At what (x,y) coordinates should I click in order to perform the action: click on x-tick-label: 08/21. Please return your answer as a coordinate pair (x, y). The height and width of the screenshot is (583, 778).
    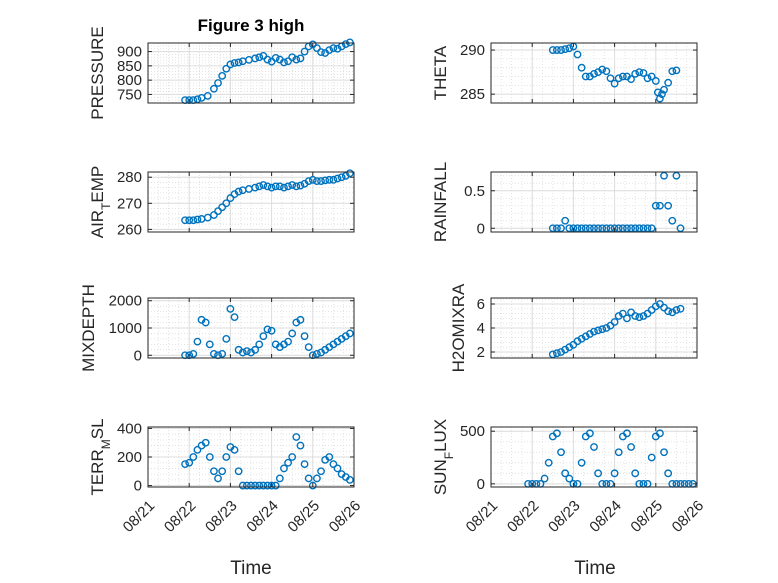
    Looking at the image, I should click on (139, 516).